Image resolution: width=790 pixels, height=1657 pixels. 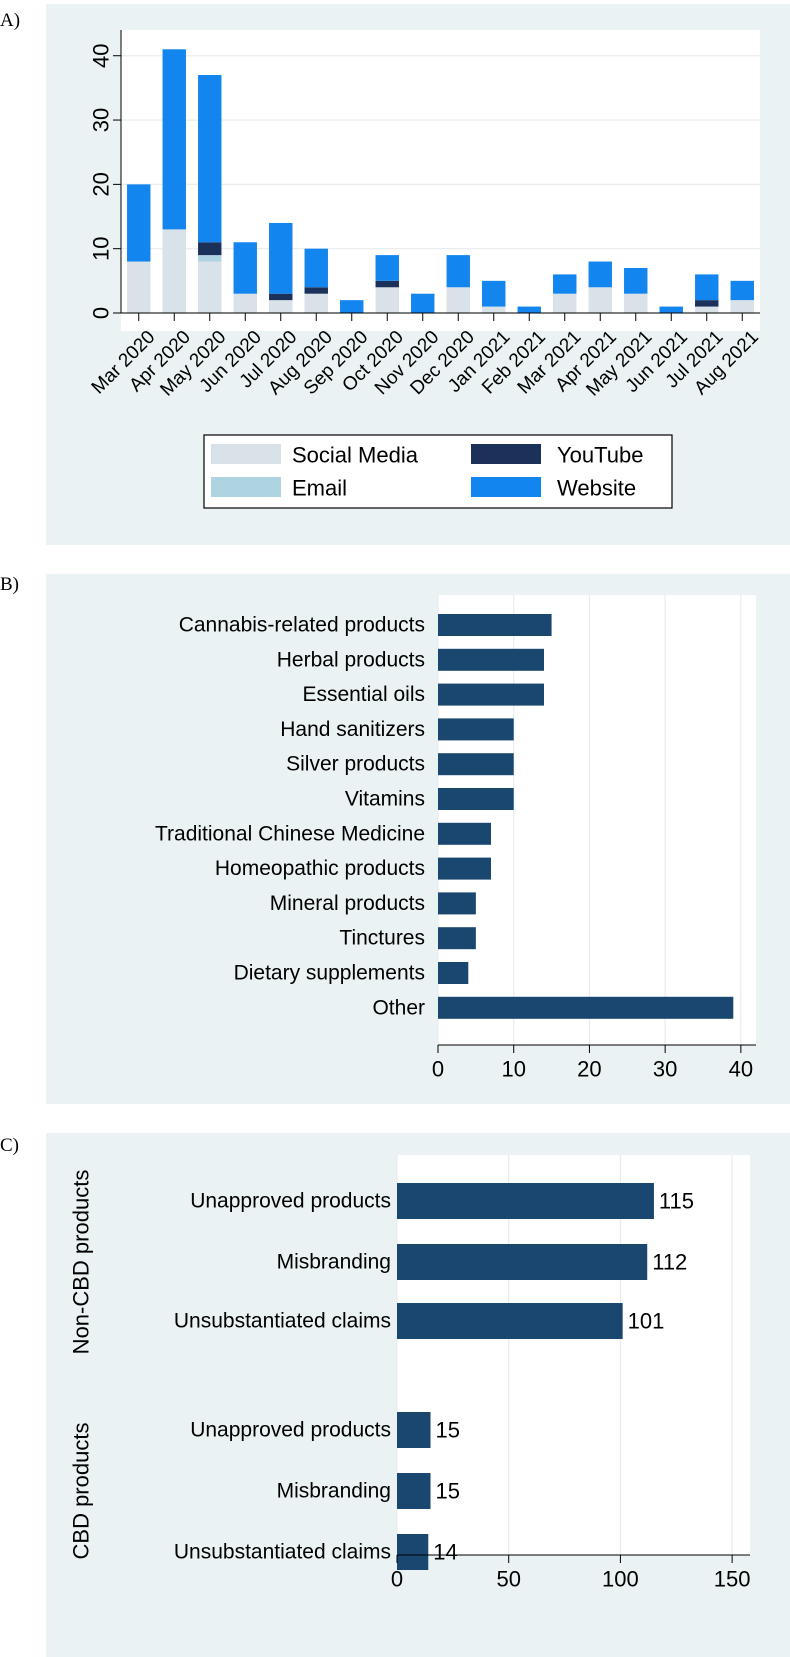 I want to click on category-label: Mineral products, so click(x=347, y=903).